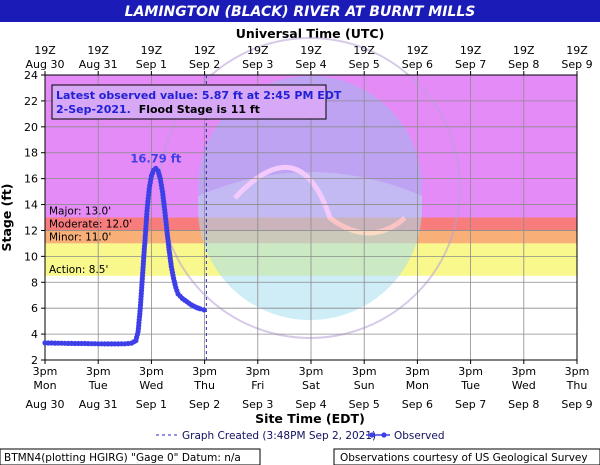  I want to click on x-tick-bottom-date: Sep 7, so click(470, 404).